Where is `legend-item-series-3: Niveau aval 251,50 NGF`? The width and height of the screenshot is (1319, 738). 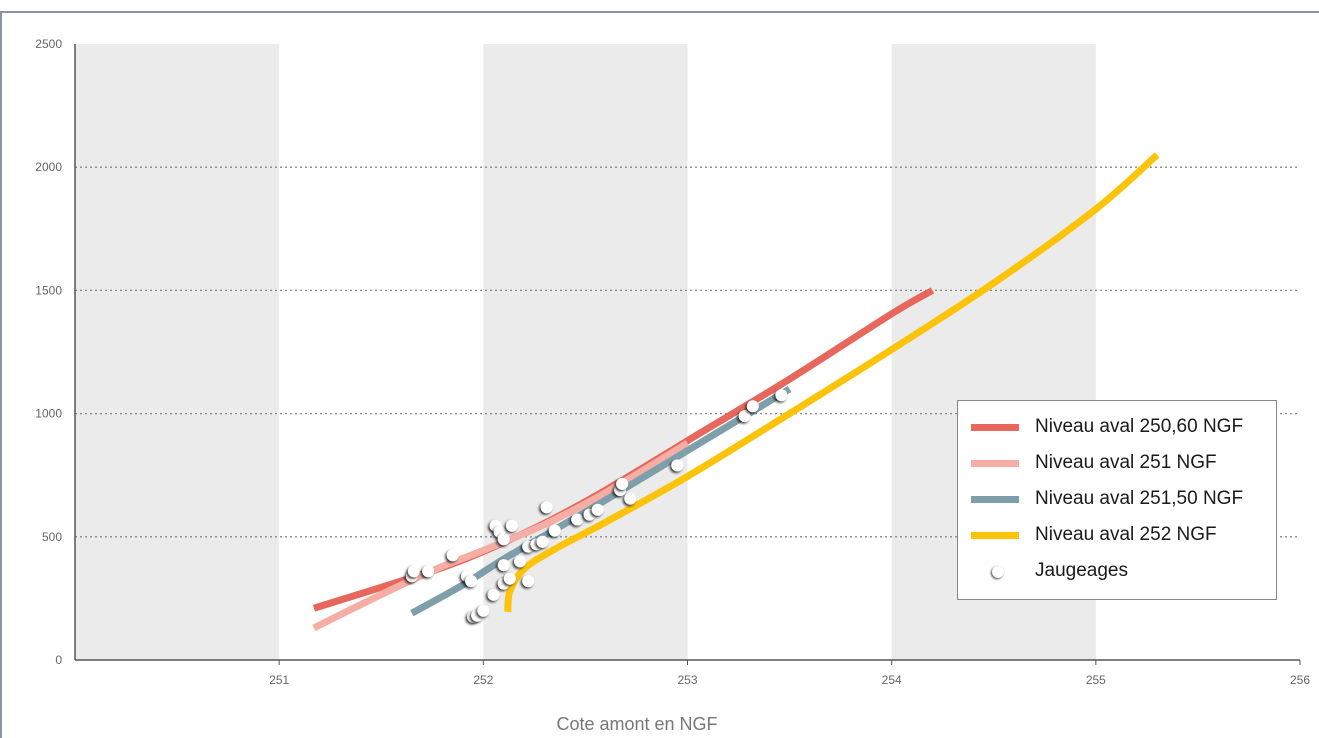 legend-item-series-3: Niveau aval 251,50 NGF is located at coordinates (1118, 499).